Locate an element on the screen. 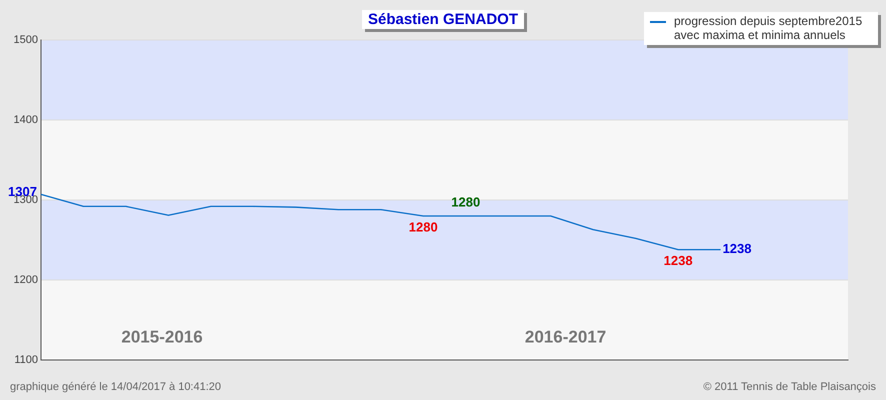 The width and height of the screenshot is (886, 400). y-tick-label: 1400 is located at coordinates (26, 120).